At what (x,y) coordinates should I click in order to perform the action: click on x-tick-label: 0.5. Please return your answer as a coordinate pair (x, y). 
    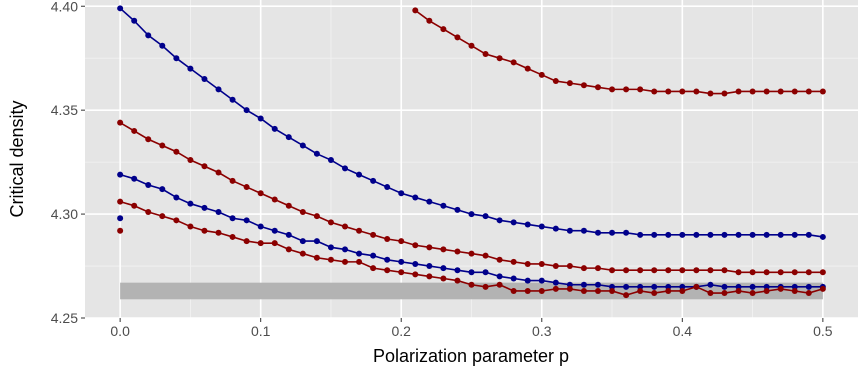
    Looking at the image, I should click on (823, 331).